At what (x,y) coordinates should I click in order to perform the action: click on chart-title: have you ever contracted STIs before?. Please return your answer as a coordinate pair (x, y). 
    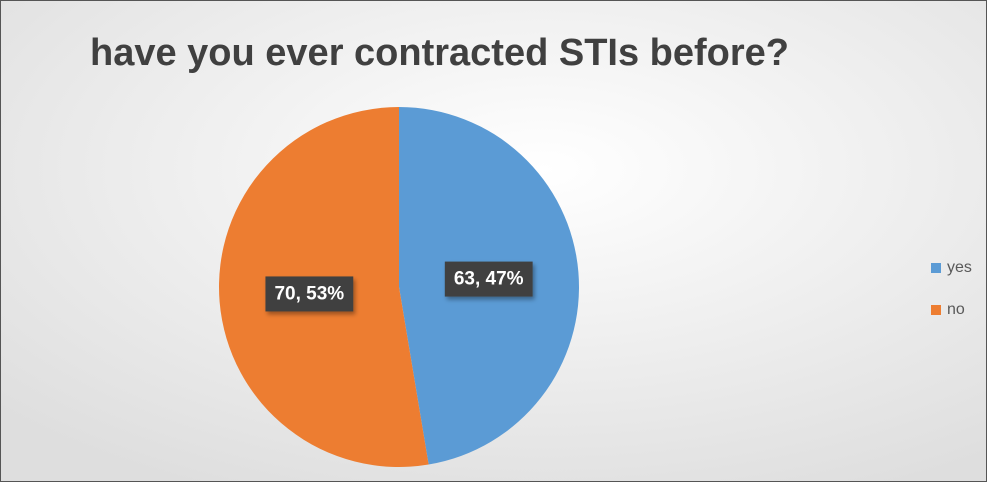
    Looking at the image, I should click on (439, 53).